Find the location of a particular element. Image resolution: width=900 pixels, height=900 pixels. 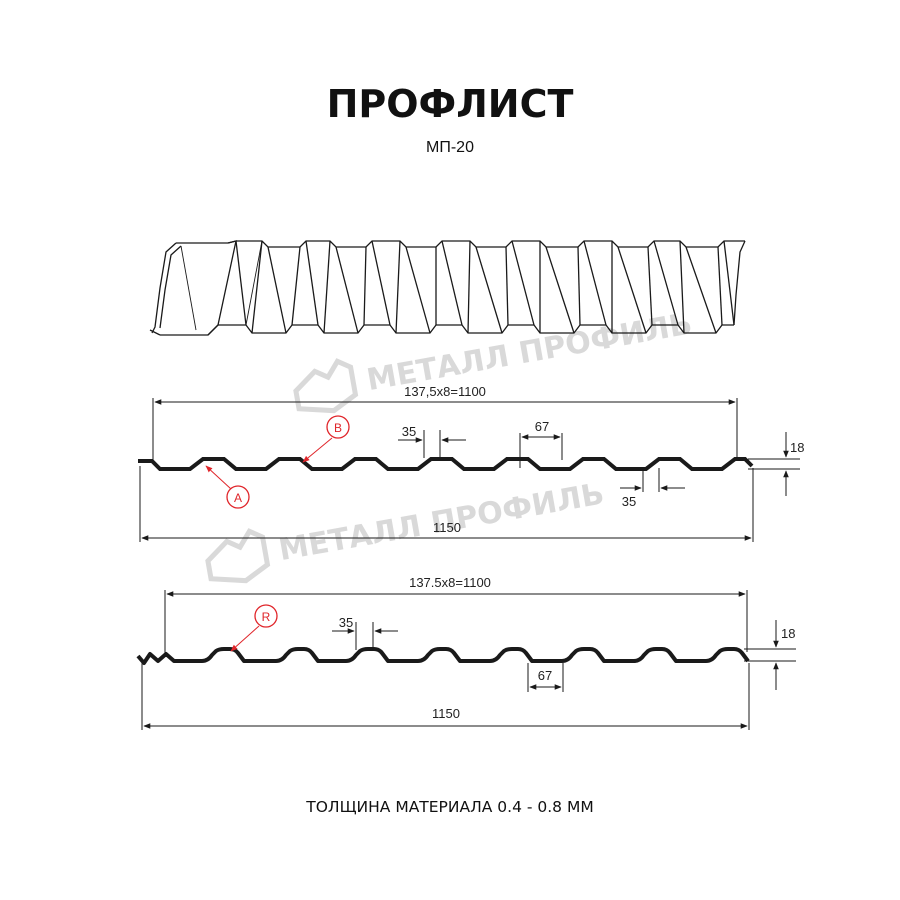

page-title: ПРОФЛИСТ is located at coordinates (450, 104).